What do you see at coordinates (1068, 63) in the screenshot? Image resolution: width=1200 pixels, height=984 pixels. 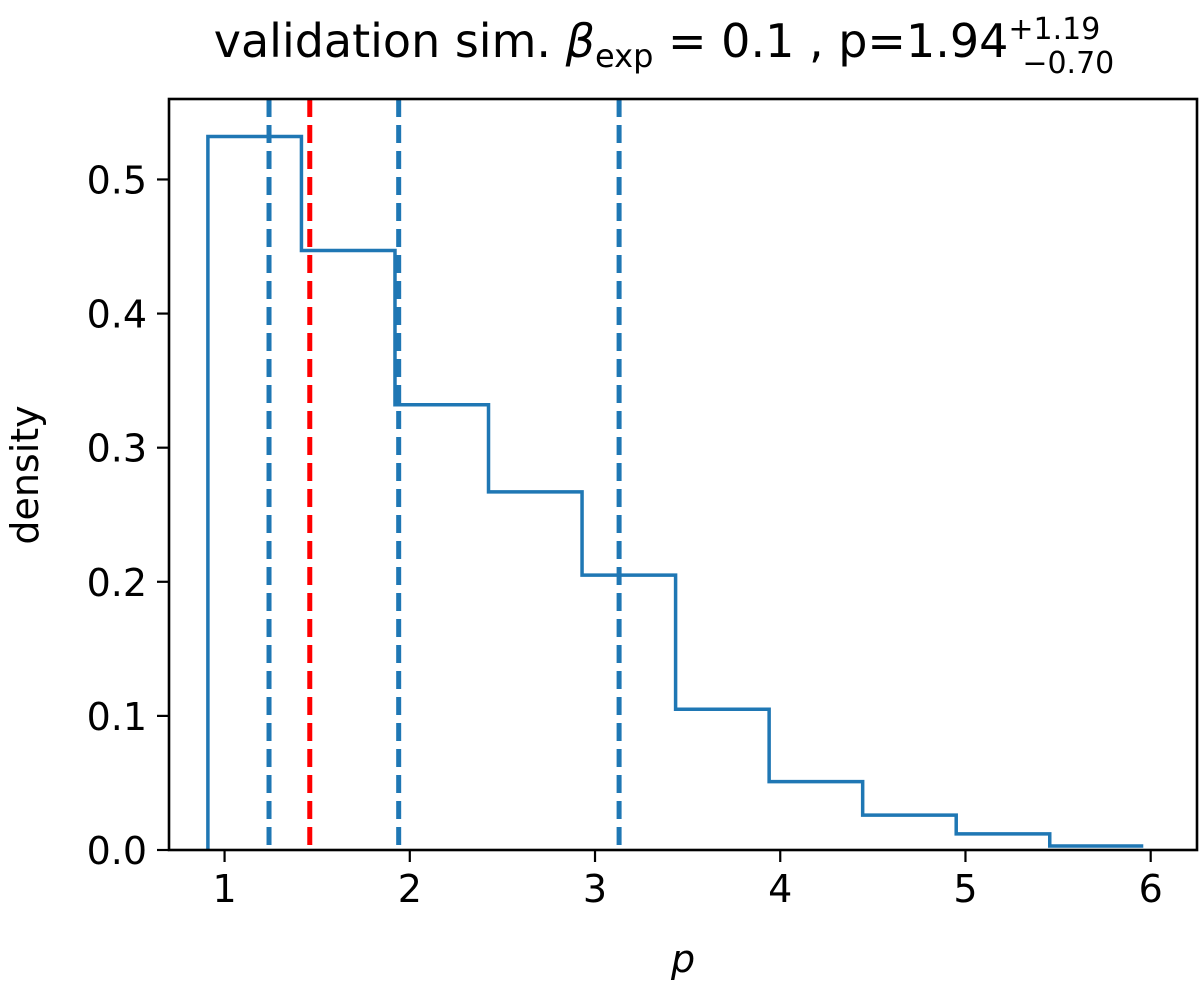 I see `title-lower-error: −0.70` at bounding box center [1068, 63].